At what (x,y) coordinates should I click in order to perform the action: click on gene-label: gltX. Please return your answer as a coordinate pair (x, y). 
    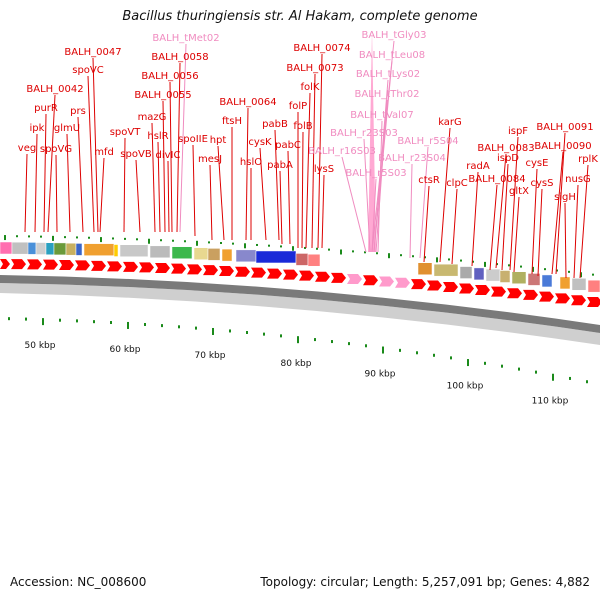
    Looking at the image, I should click on (519, 191).